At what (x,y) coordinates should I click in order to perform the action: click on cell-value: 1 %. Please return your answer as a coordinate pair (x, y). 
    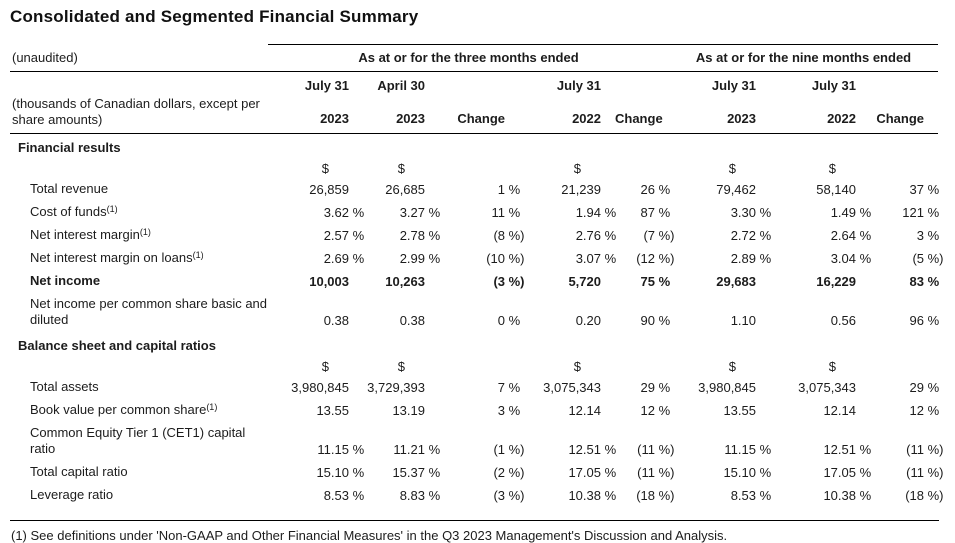
    Looking at the image, I should click on (509, 189).